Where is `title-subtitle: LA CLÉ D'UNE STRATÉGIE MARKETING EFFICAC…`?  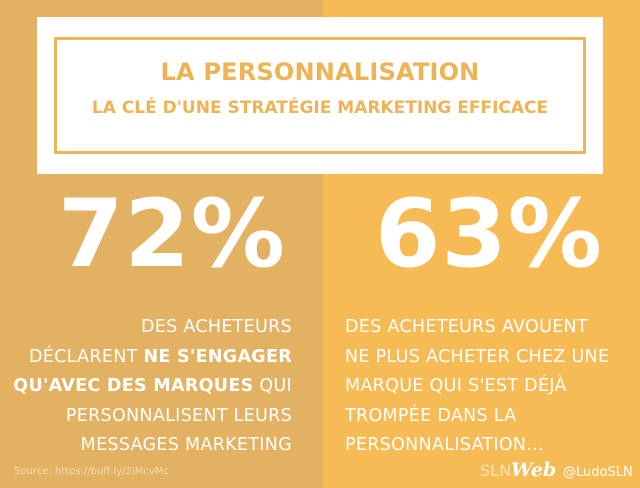
title-subtitle: LA CLÉ D'UNE STRATÉGIE MARKETING EFFICAC… is located at coordinates (320, 108).